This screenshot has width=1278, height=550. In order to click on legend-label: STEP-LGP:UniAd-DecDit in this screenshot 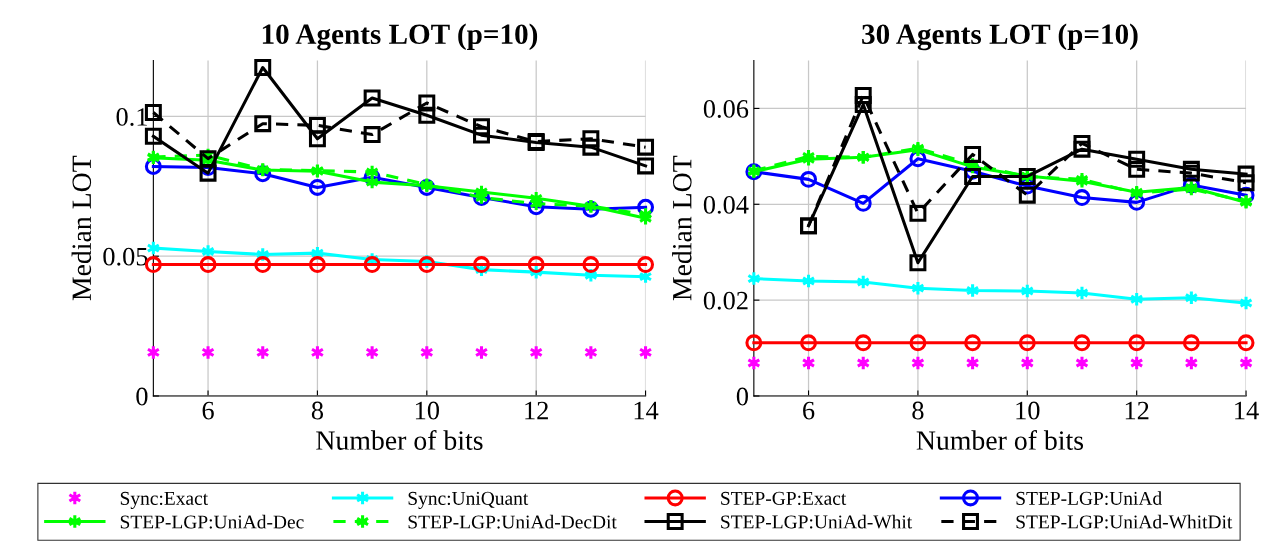, I will do `click(512, 521)`.